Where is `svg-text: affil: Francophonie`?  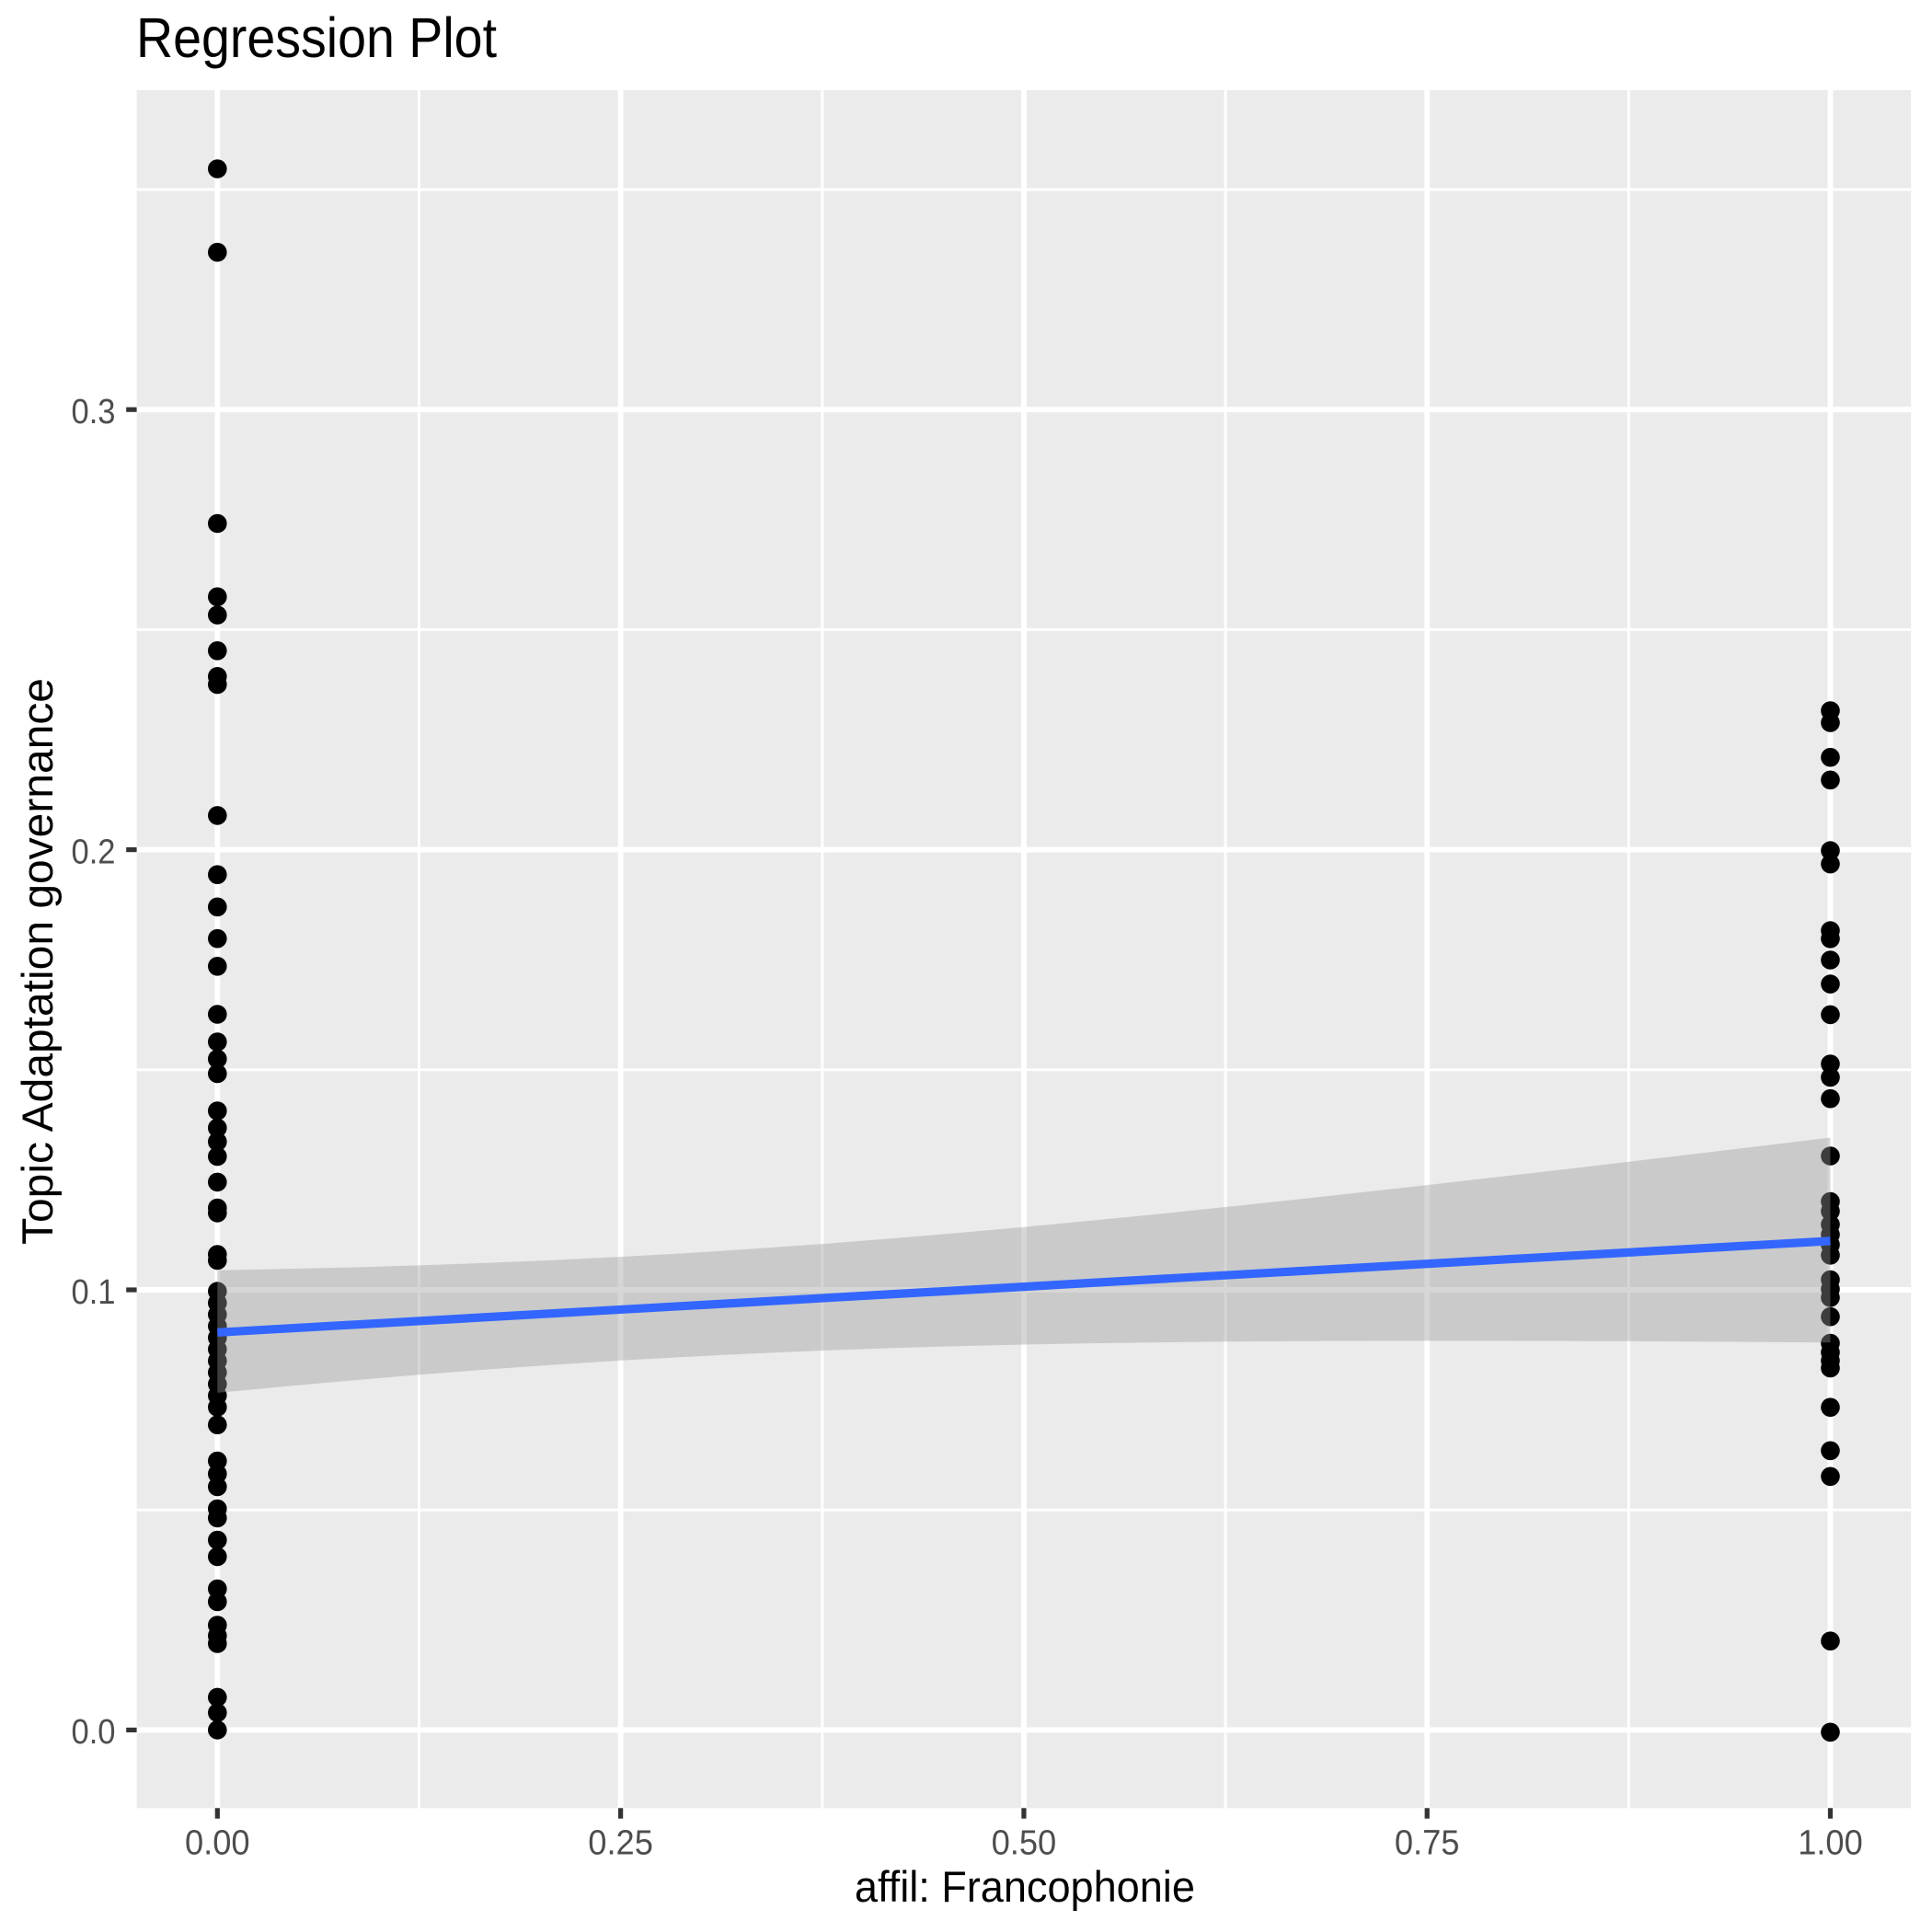
svg-text: affil: Francophonie is located at coordinates (1025, 1887).